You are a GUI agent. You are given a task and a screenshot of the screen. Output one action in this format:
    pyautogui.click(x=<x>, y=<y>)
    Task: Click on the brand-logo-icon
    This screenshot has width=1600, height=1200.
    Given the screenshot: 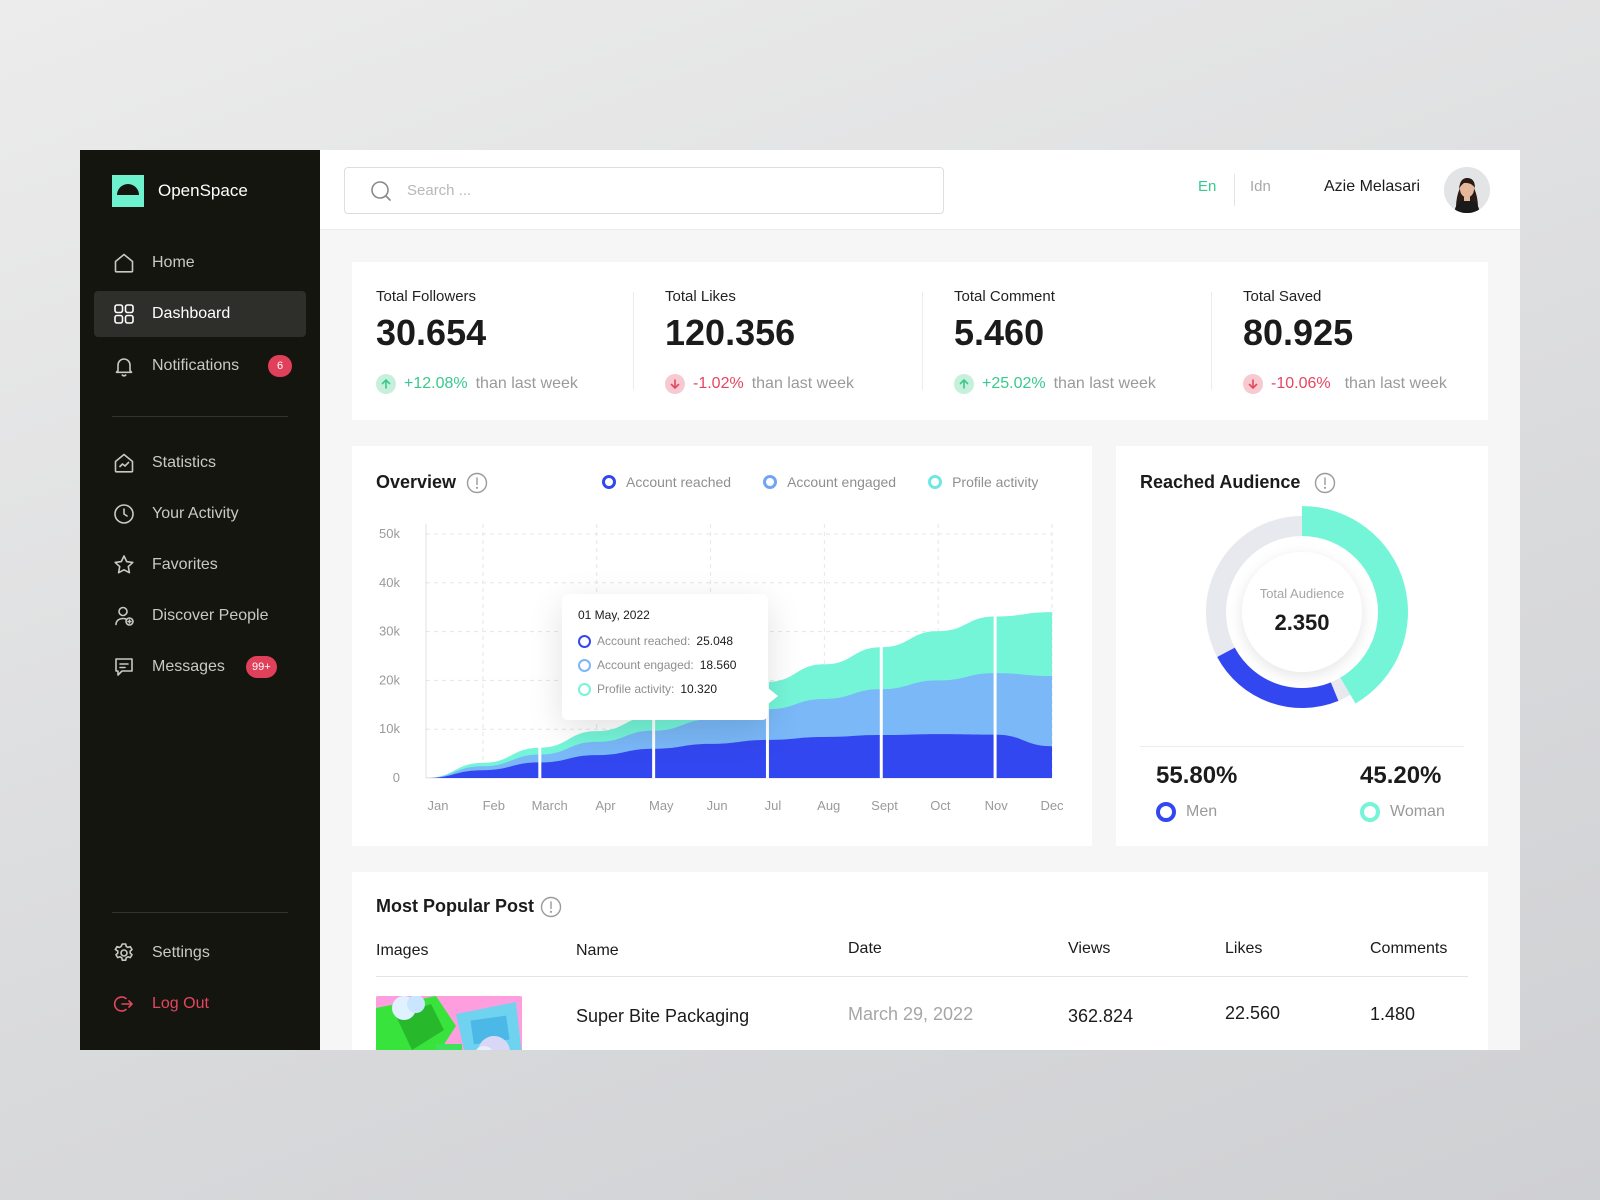 What is the action you would take?
    pyautogui.click(x=128, y=191)
    